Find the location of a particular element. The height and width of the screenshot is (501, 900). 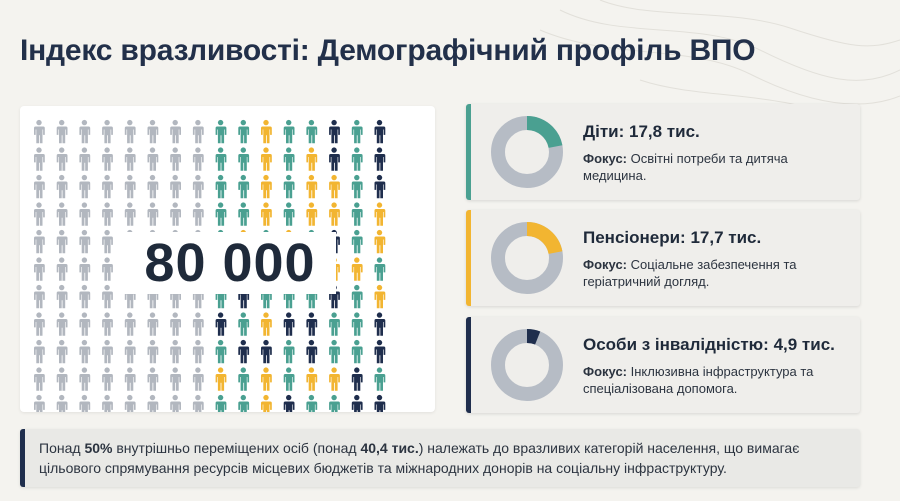

donut-track is located at coordinates (527, 365).